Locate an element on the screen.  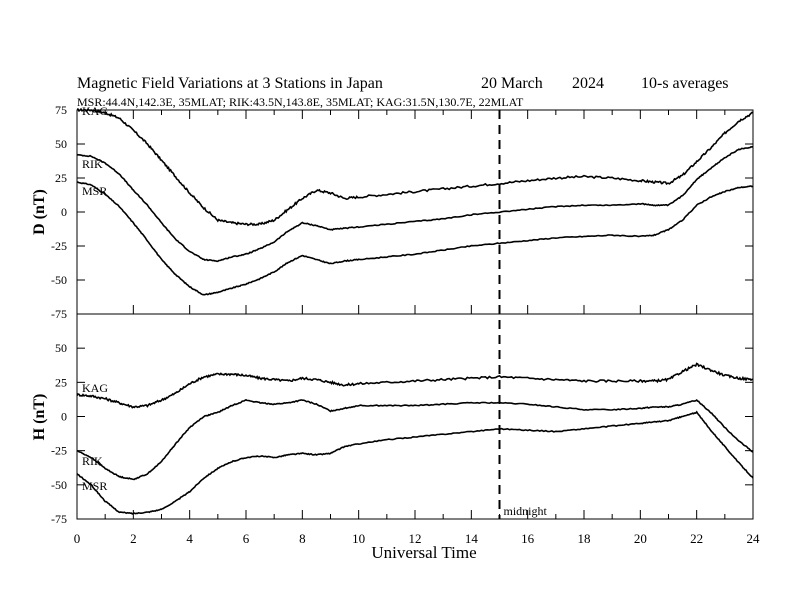
series-line-h-rik is located at coordinates (415, 439).